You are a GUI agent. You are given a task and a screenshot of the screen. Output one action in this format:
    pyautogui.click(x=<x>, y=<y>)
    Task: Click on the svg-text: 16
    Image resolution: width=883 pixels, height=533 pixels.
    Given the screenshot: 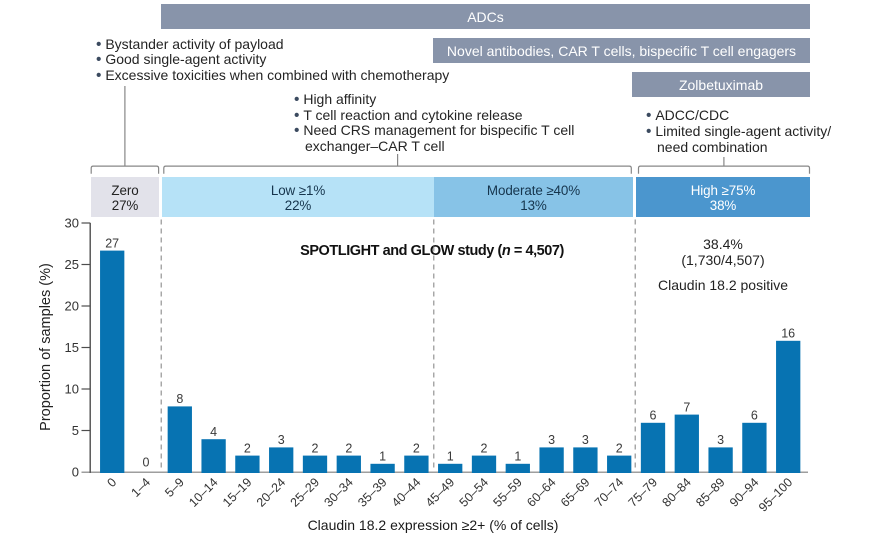 What is the action you would take?
    pyautogui.click(x=788, y=334)
    